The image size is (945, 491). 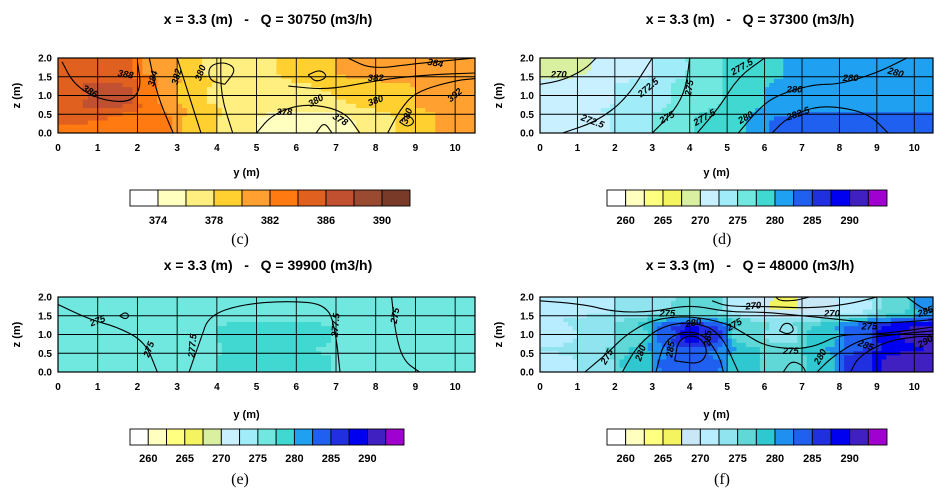 I want to click on colorbar-swatch, so click(x=176, y=437).